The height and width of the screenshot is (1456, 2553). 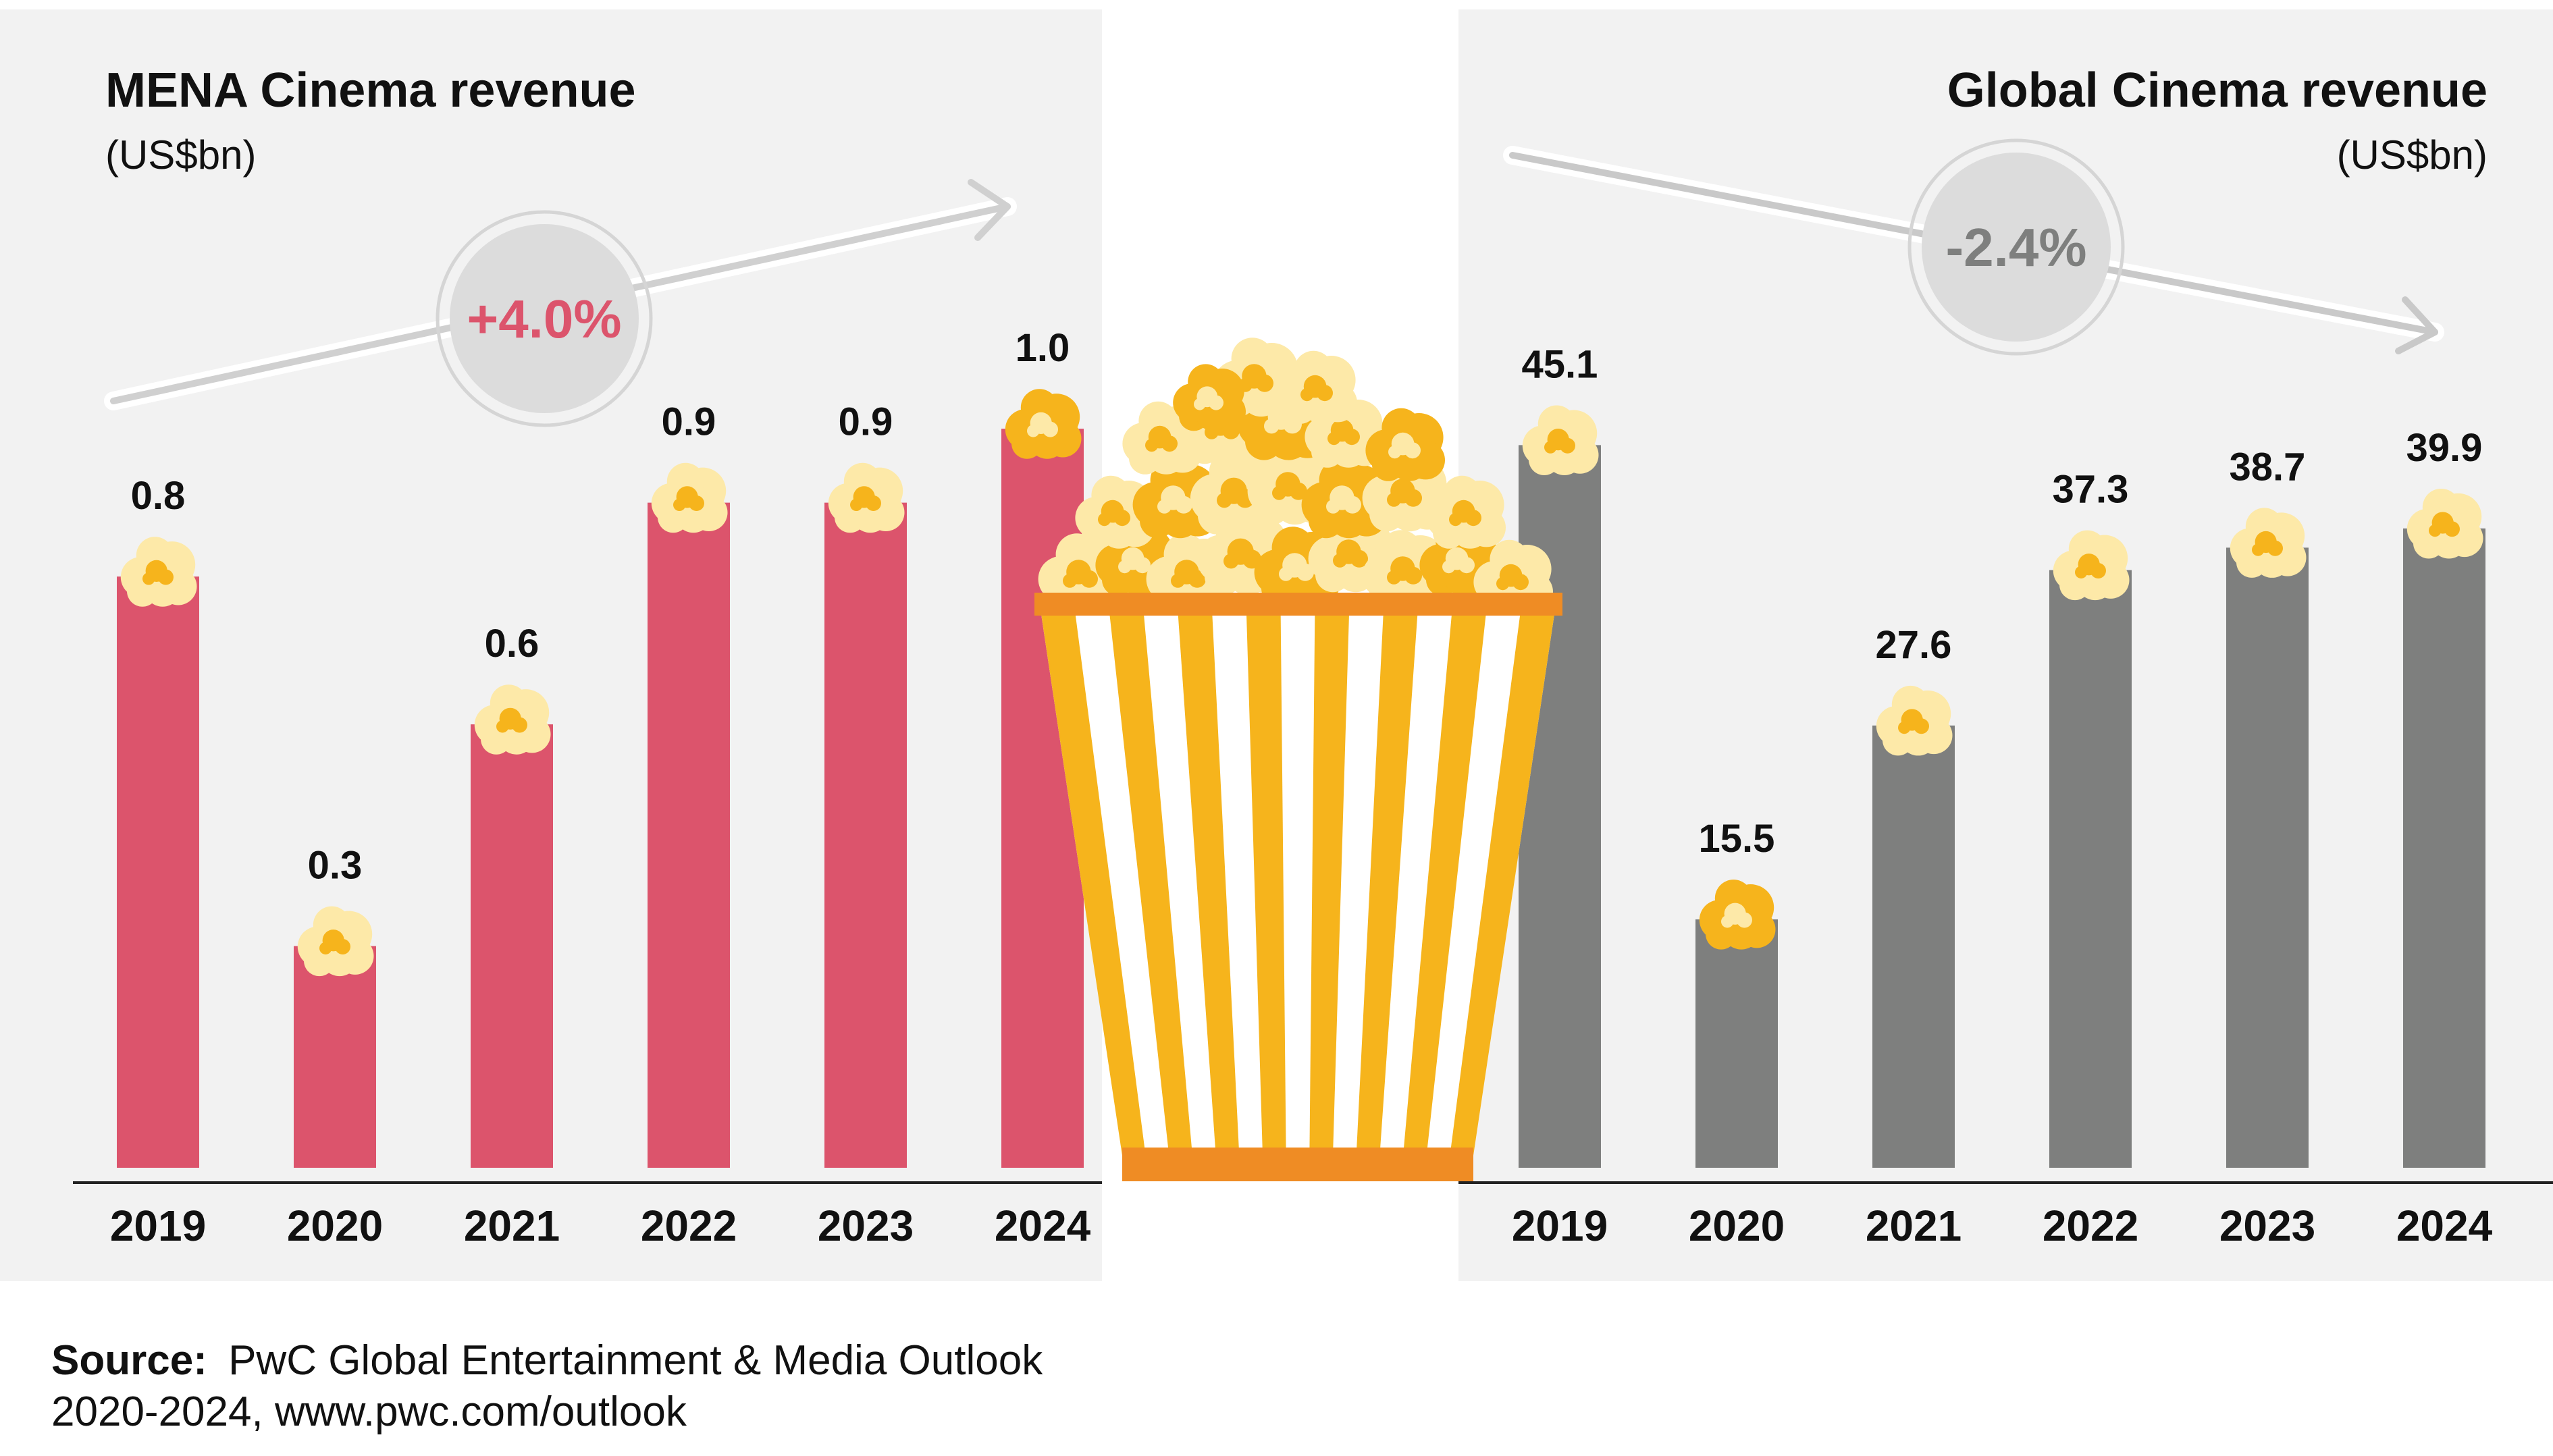 What do you see at coordinates (866, 1226) in the screenshot?
I see `mena-year-label-2023: 2023` at bounding box center [866, 1226].